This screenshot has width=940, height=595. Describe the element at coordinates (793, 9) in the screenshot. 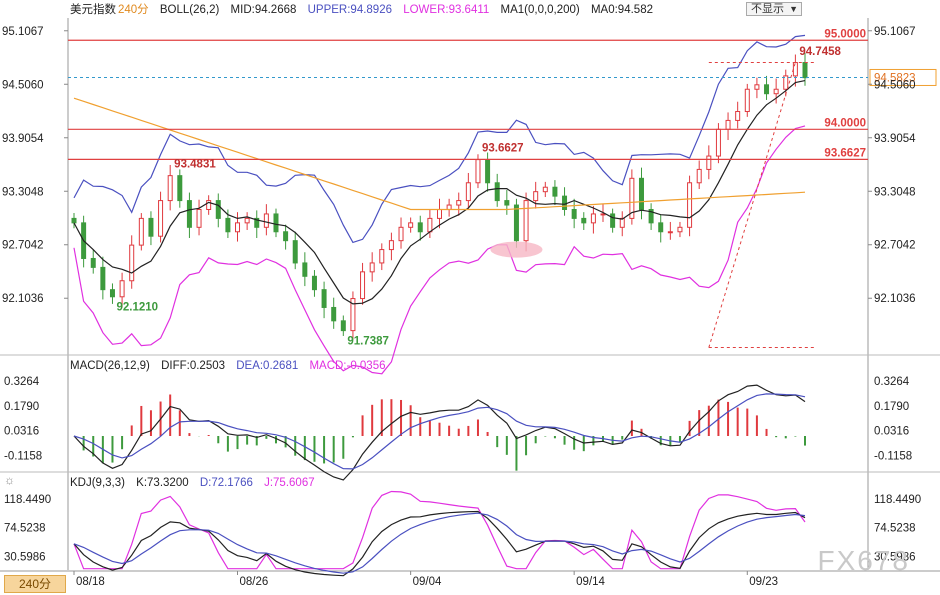

I see `chevron-down-icon: ▼` at that location.